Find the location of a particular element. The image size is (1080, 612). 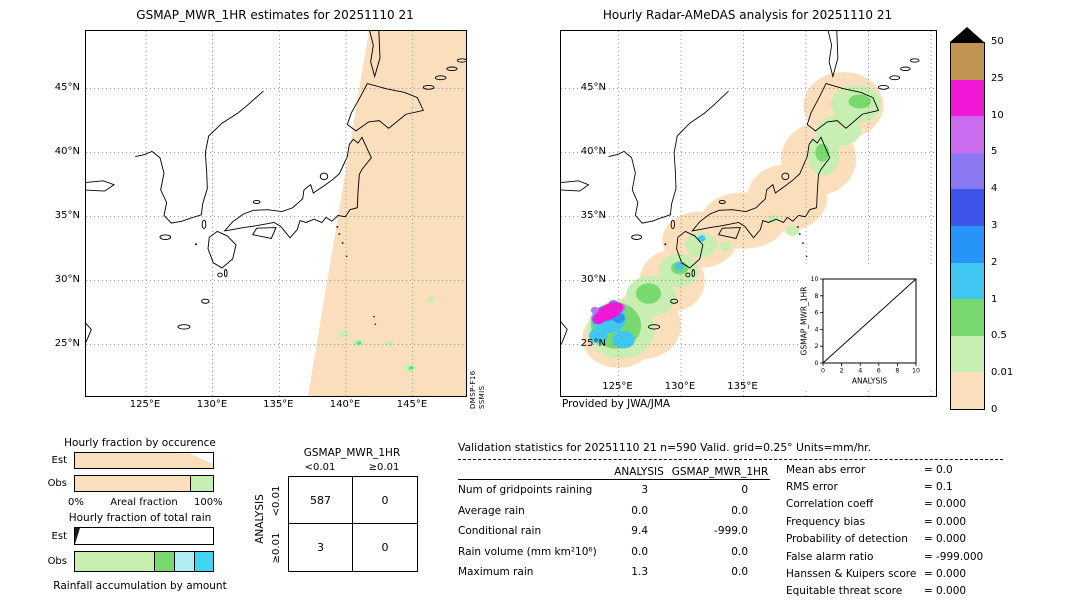

inset-xlabel: ANALYSIS is located at coordinates (870, 381).